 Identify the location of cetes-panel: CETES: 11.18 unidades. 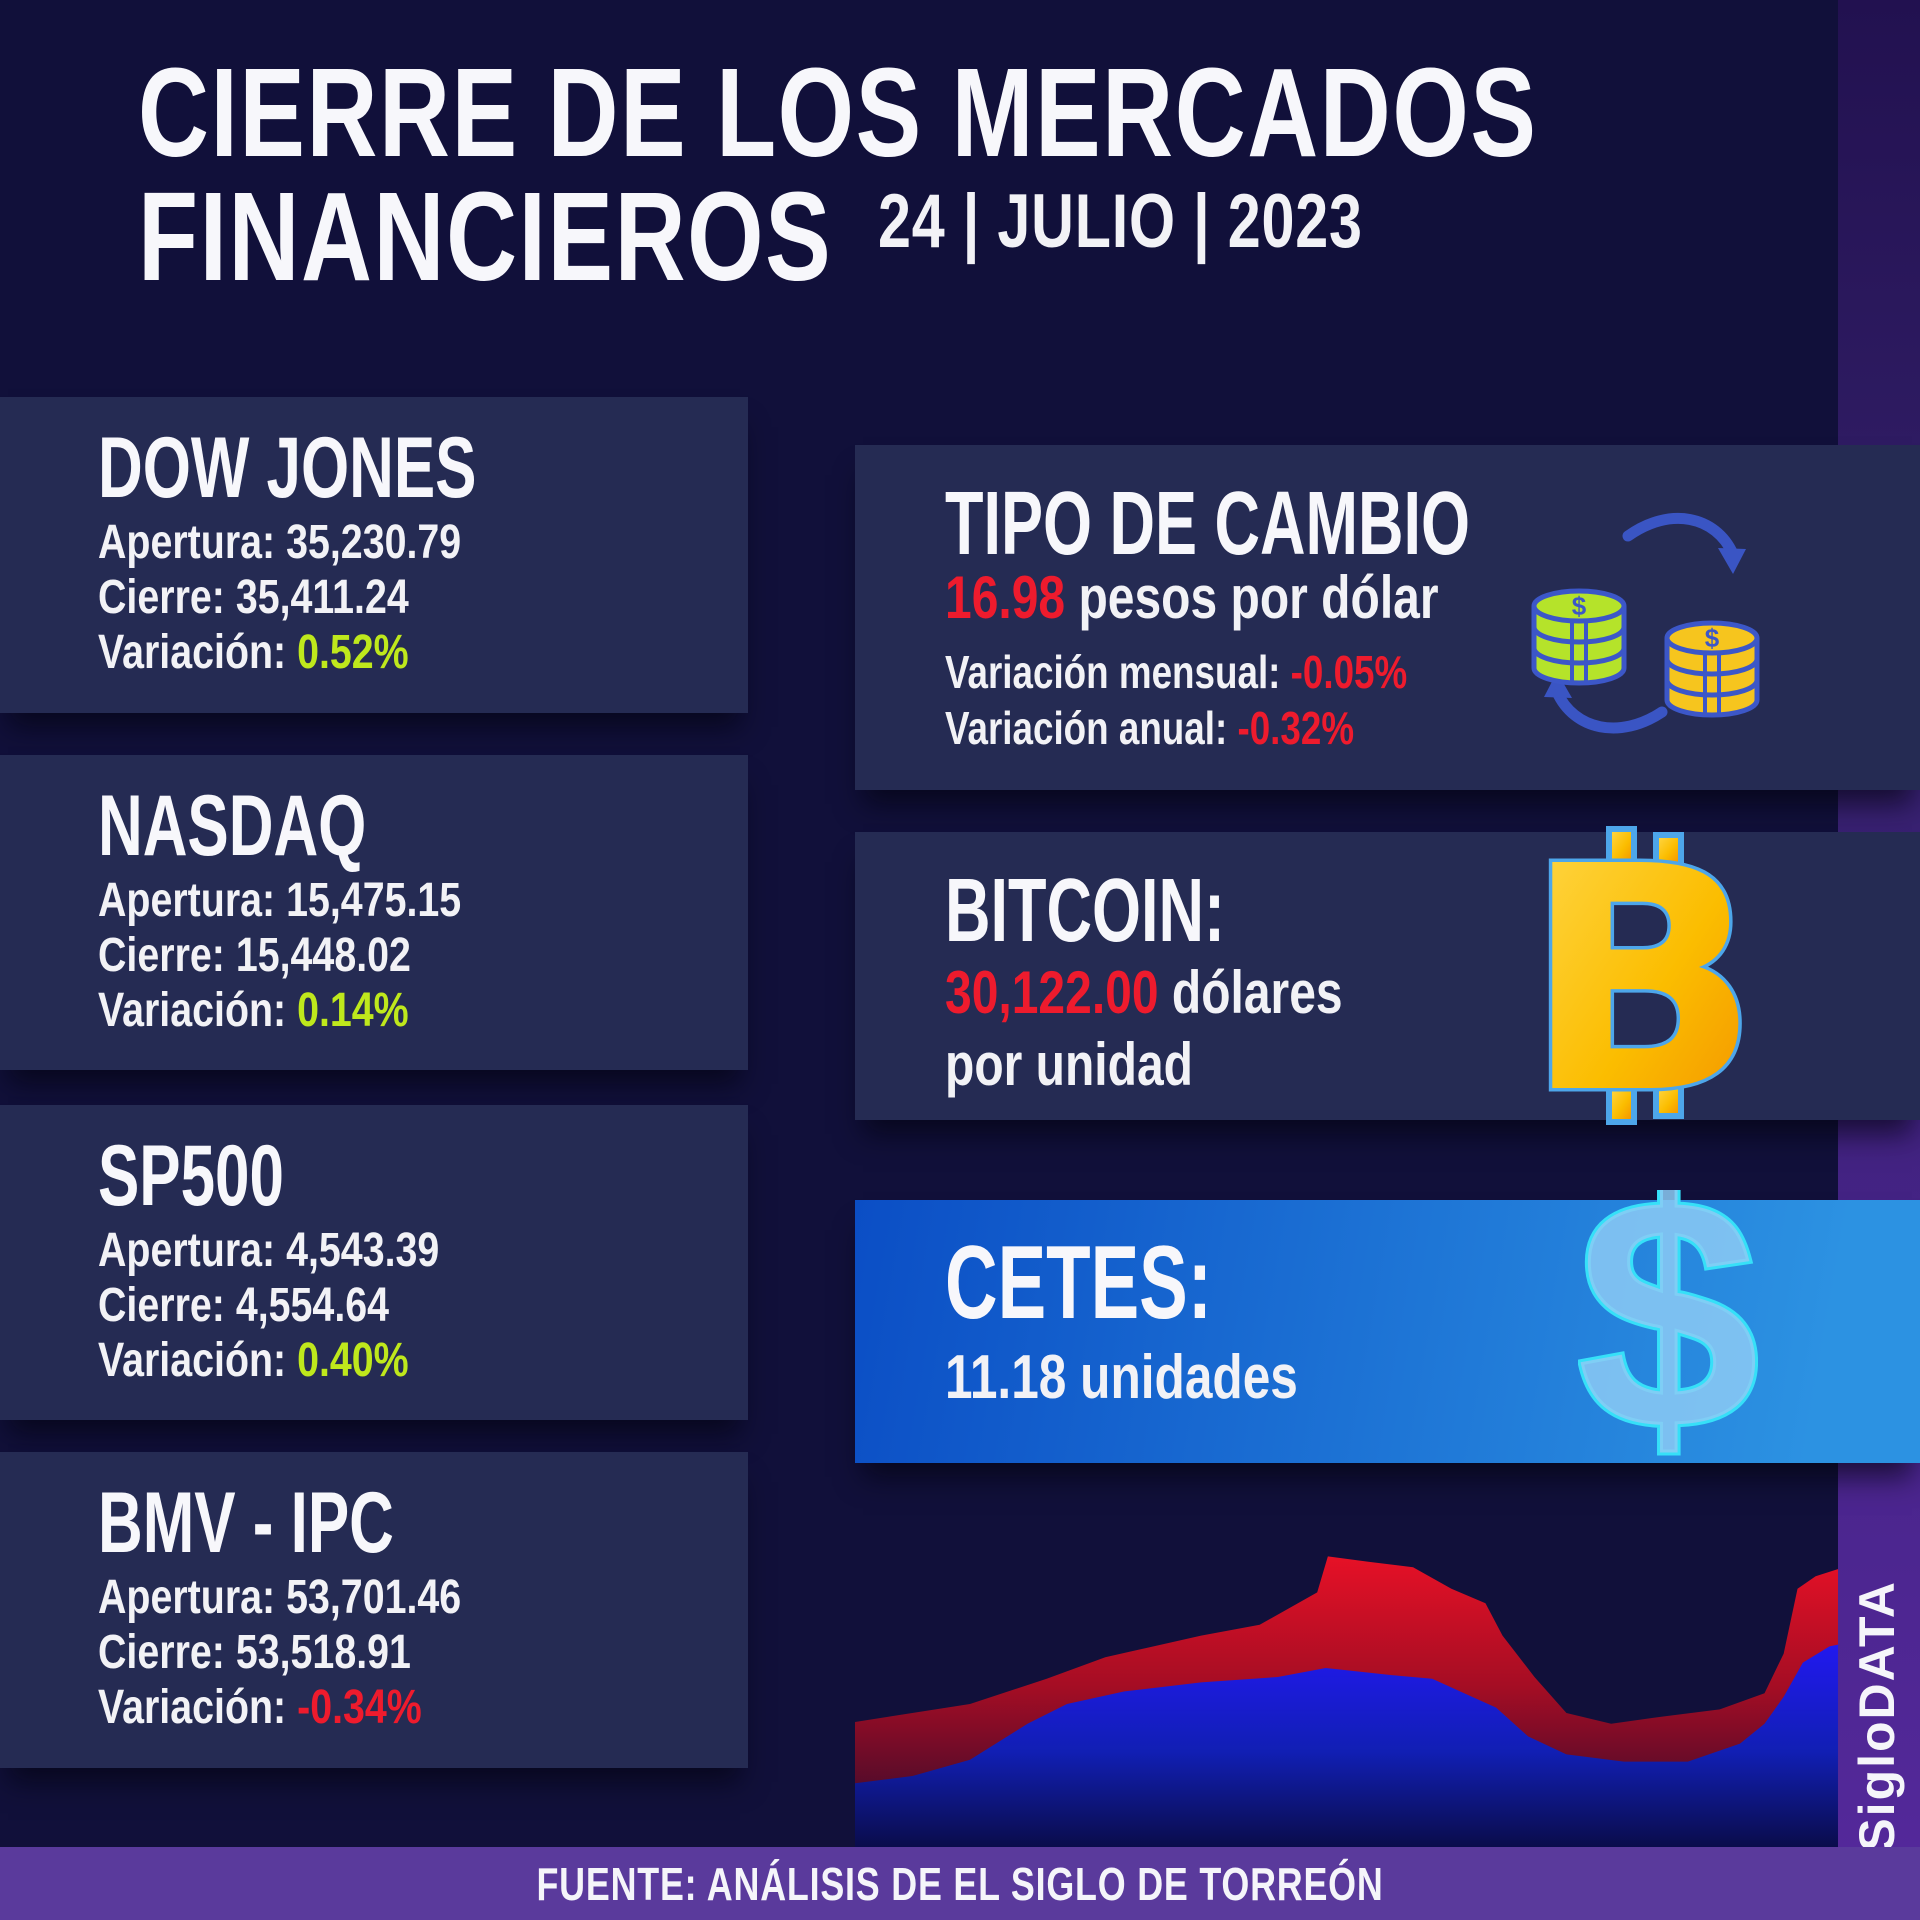
(1387, 1331).